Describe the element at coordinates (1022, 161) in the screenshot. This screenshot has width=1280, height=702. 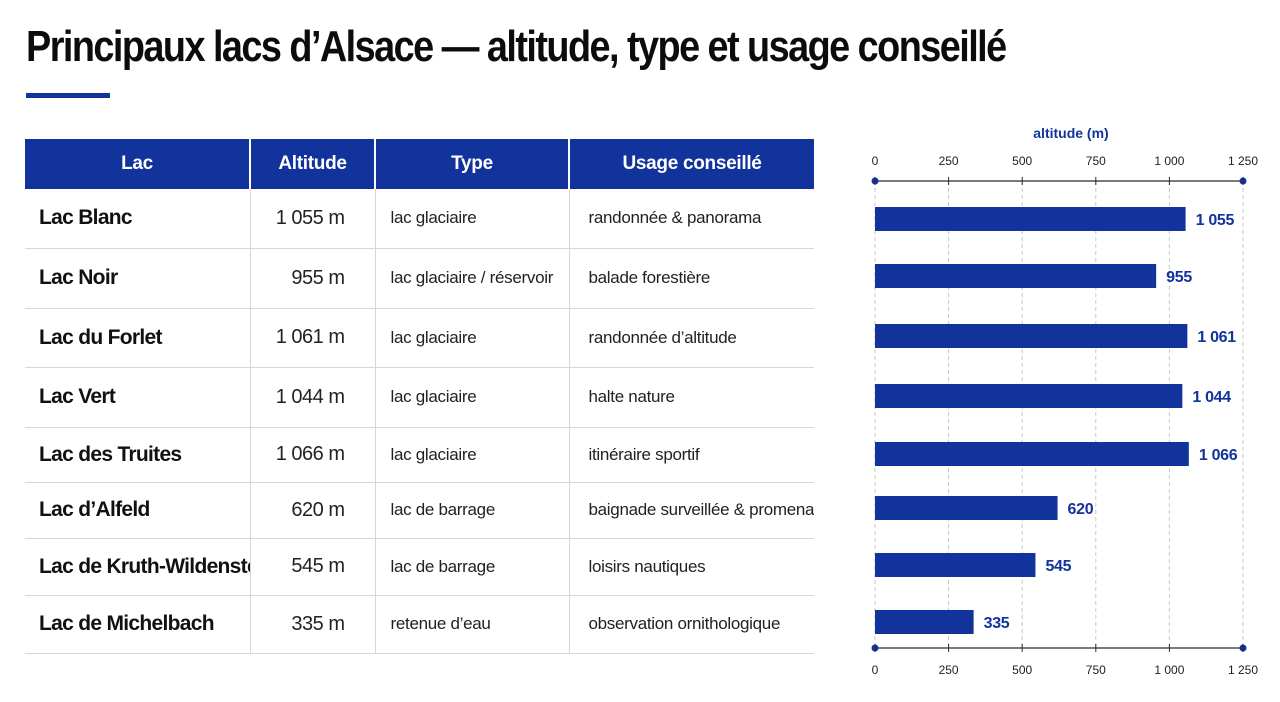
I see `top-tick-label: 500` at that location.